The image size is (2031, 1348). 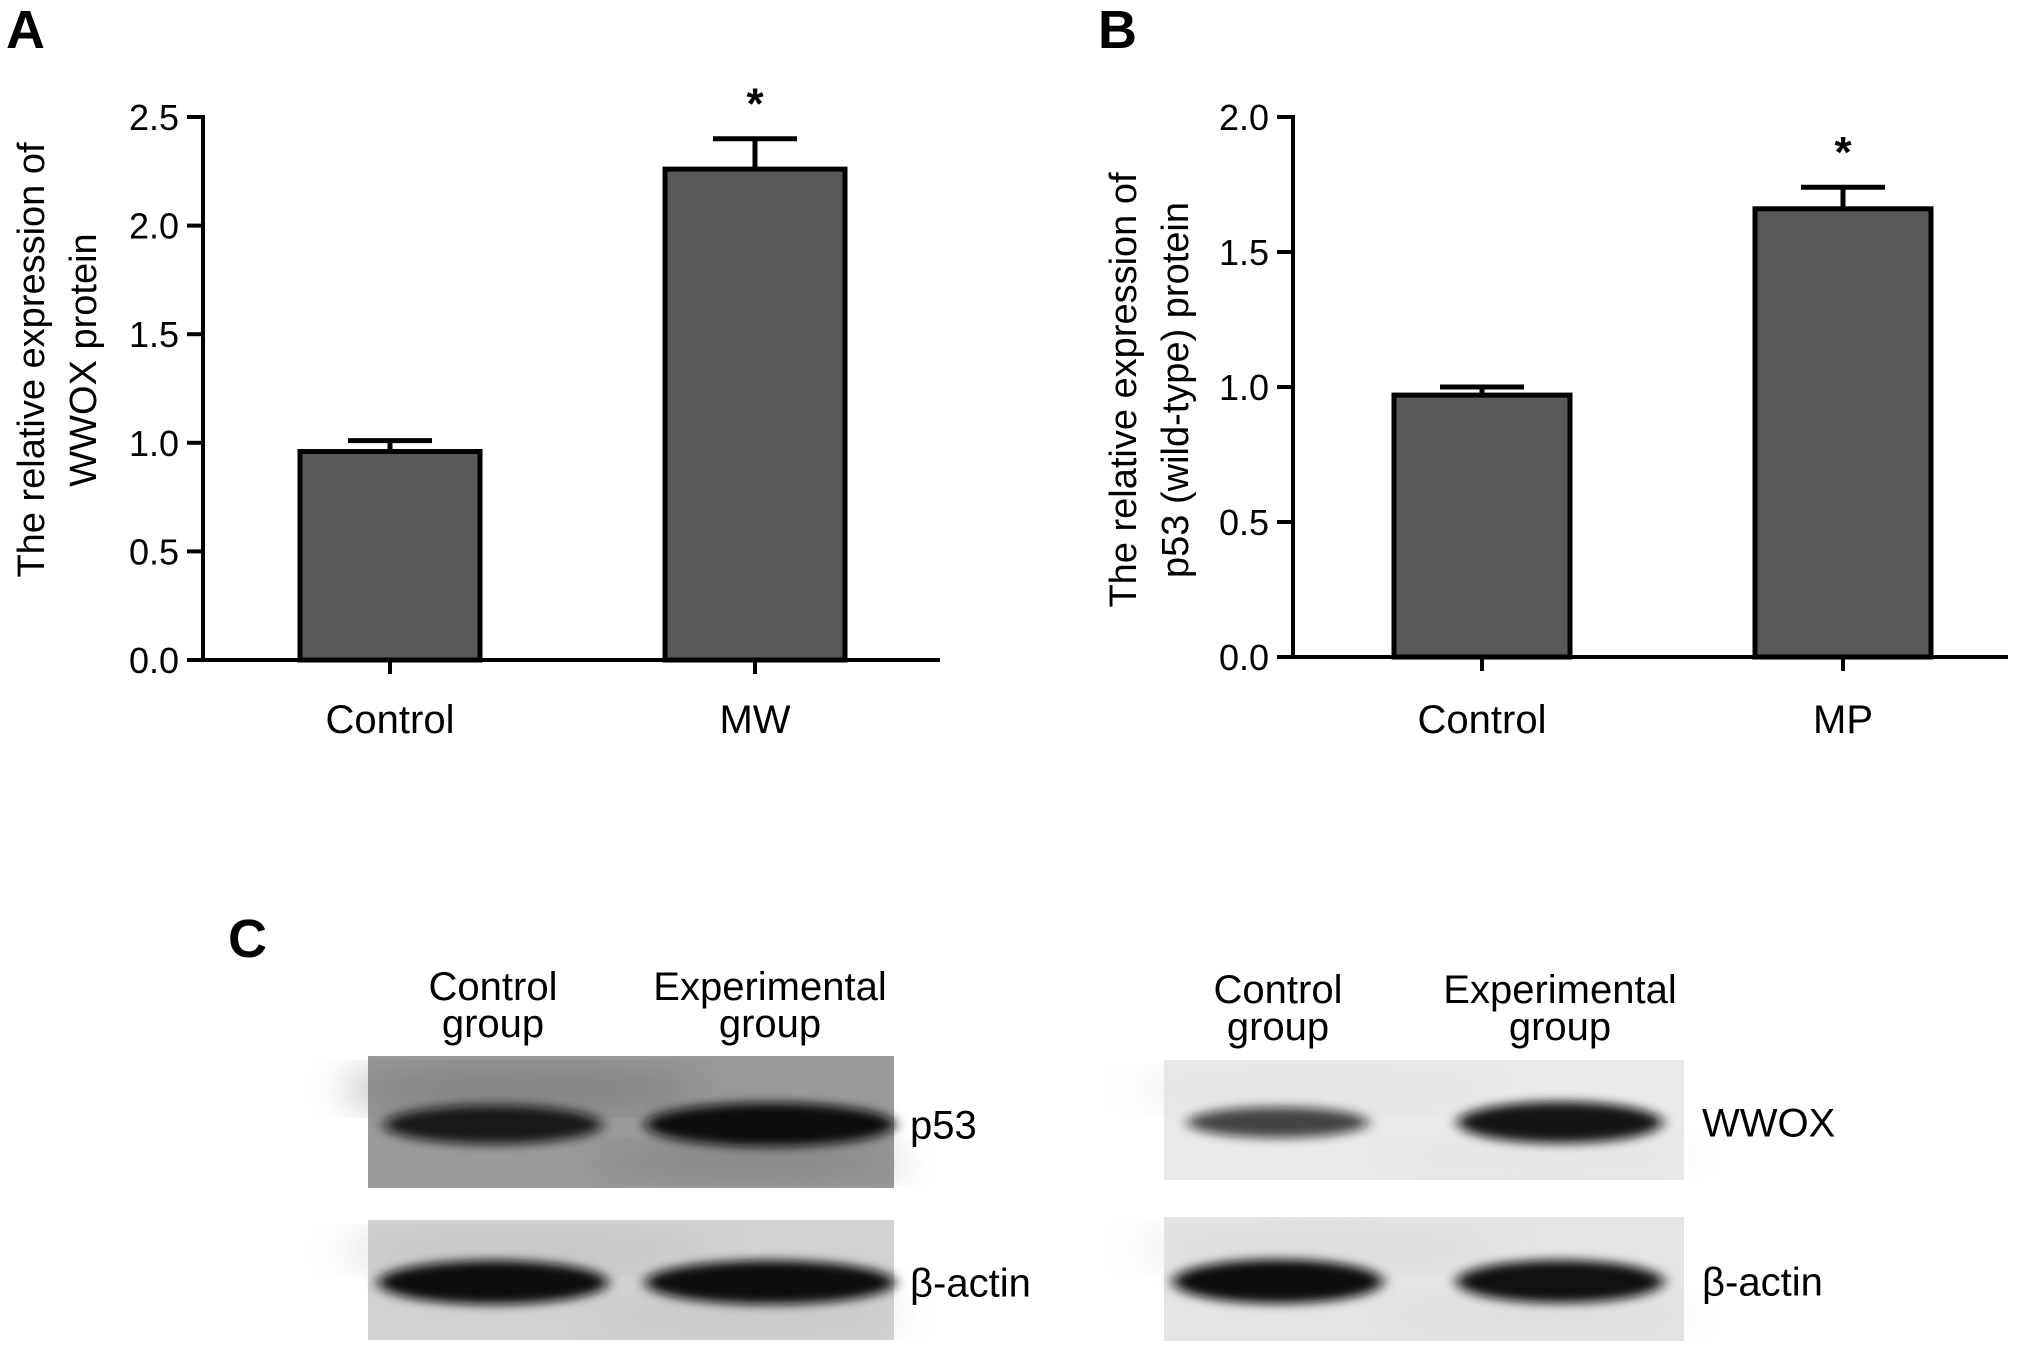 What do you see at coordinates (247, 939) in the screenshot?
I see `panel-label-c: C` at bounding box center [247, 939].